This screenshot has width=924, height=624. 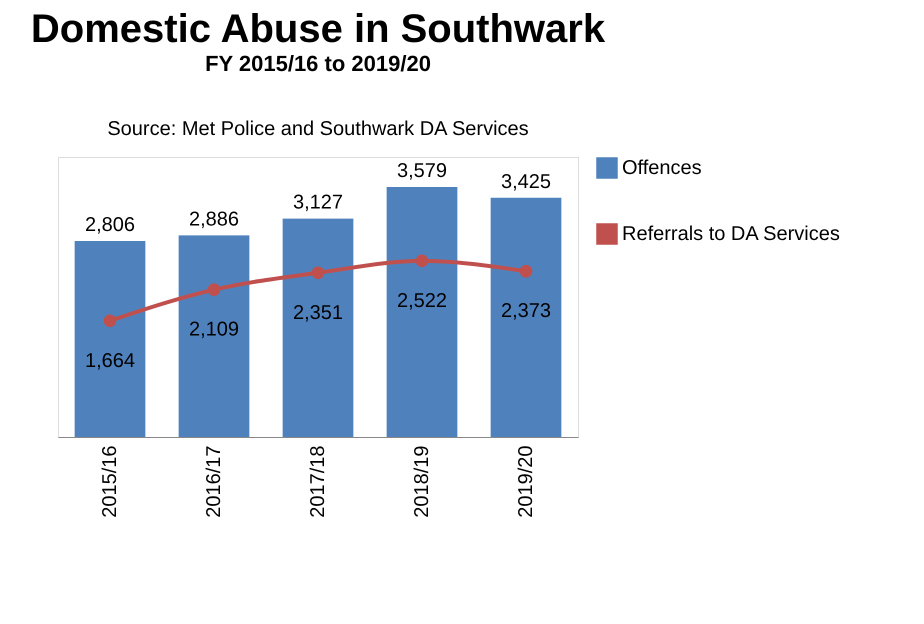 I want to click on chart-subtitle: FY 2015/16 to 2019/20, so click(x=318, y=63).